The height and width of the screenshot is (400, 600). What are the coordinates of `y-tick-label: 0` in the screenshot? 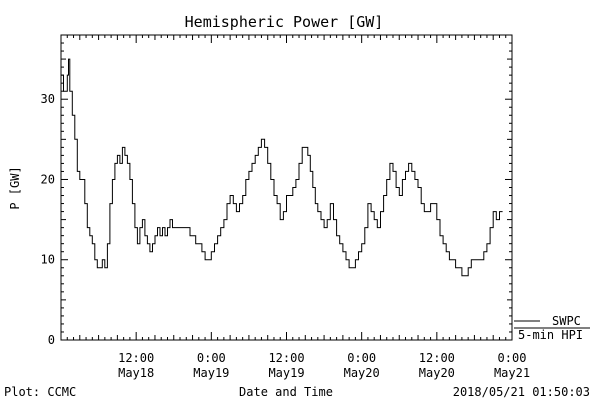 It's located at (51, 340).